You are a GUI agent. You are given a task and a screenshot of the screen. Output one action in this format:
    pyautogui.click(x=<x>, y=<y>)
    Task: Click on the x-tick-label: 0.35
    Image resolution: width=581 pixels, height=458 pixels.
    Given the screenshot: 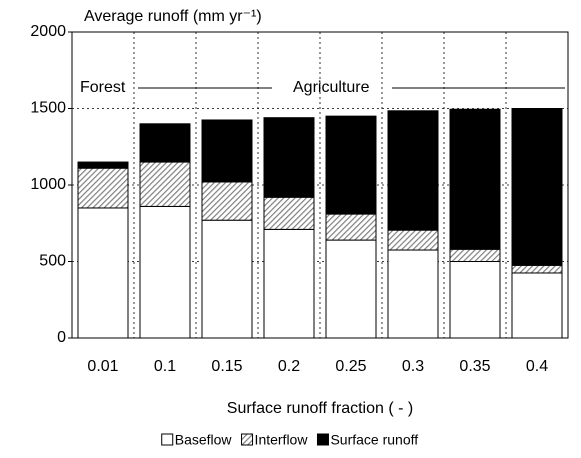 What is the action you would take?
    pyautogui.click(x=474, y=366)
    